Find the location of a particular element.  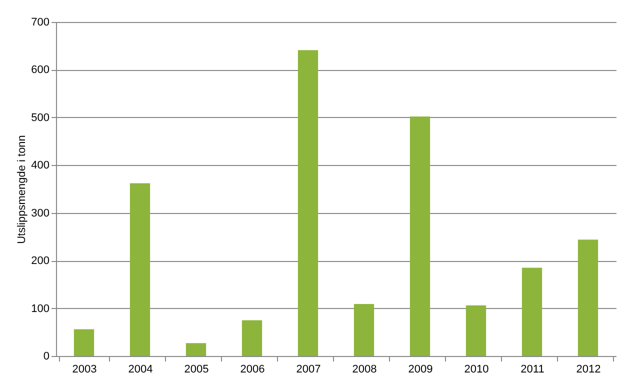

y-tick-label: 0 is located at coordinates (46, 356).